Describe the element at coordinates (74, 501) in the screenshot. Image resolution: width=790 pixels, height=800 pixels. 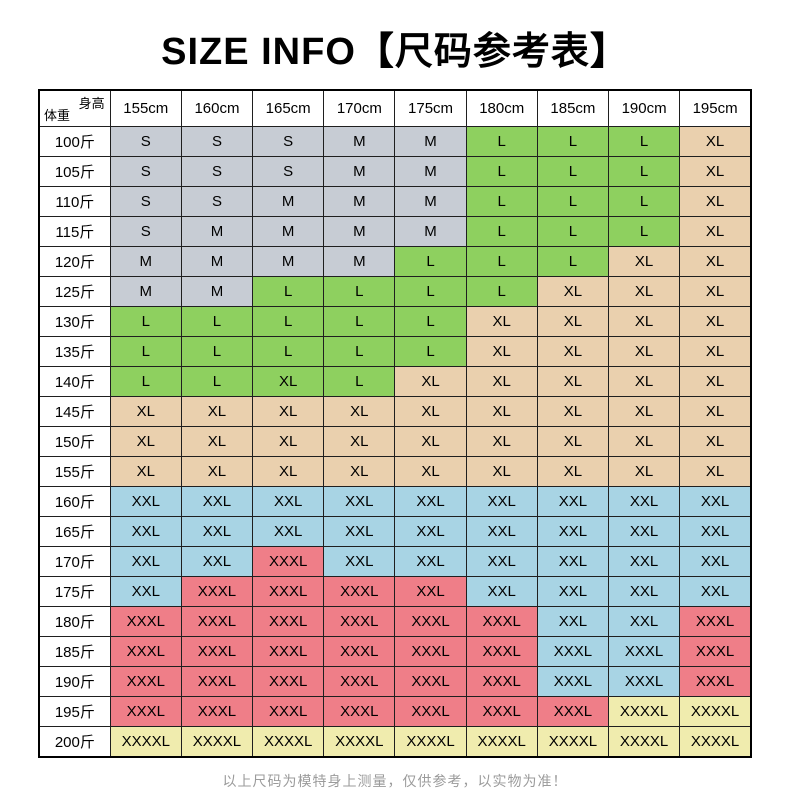
I see `weight-row-label: 160斤` at that location.